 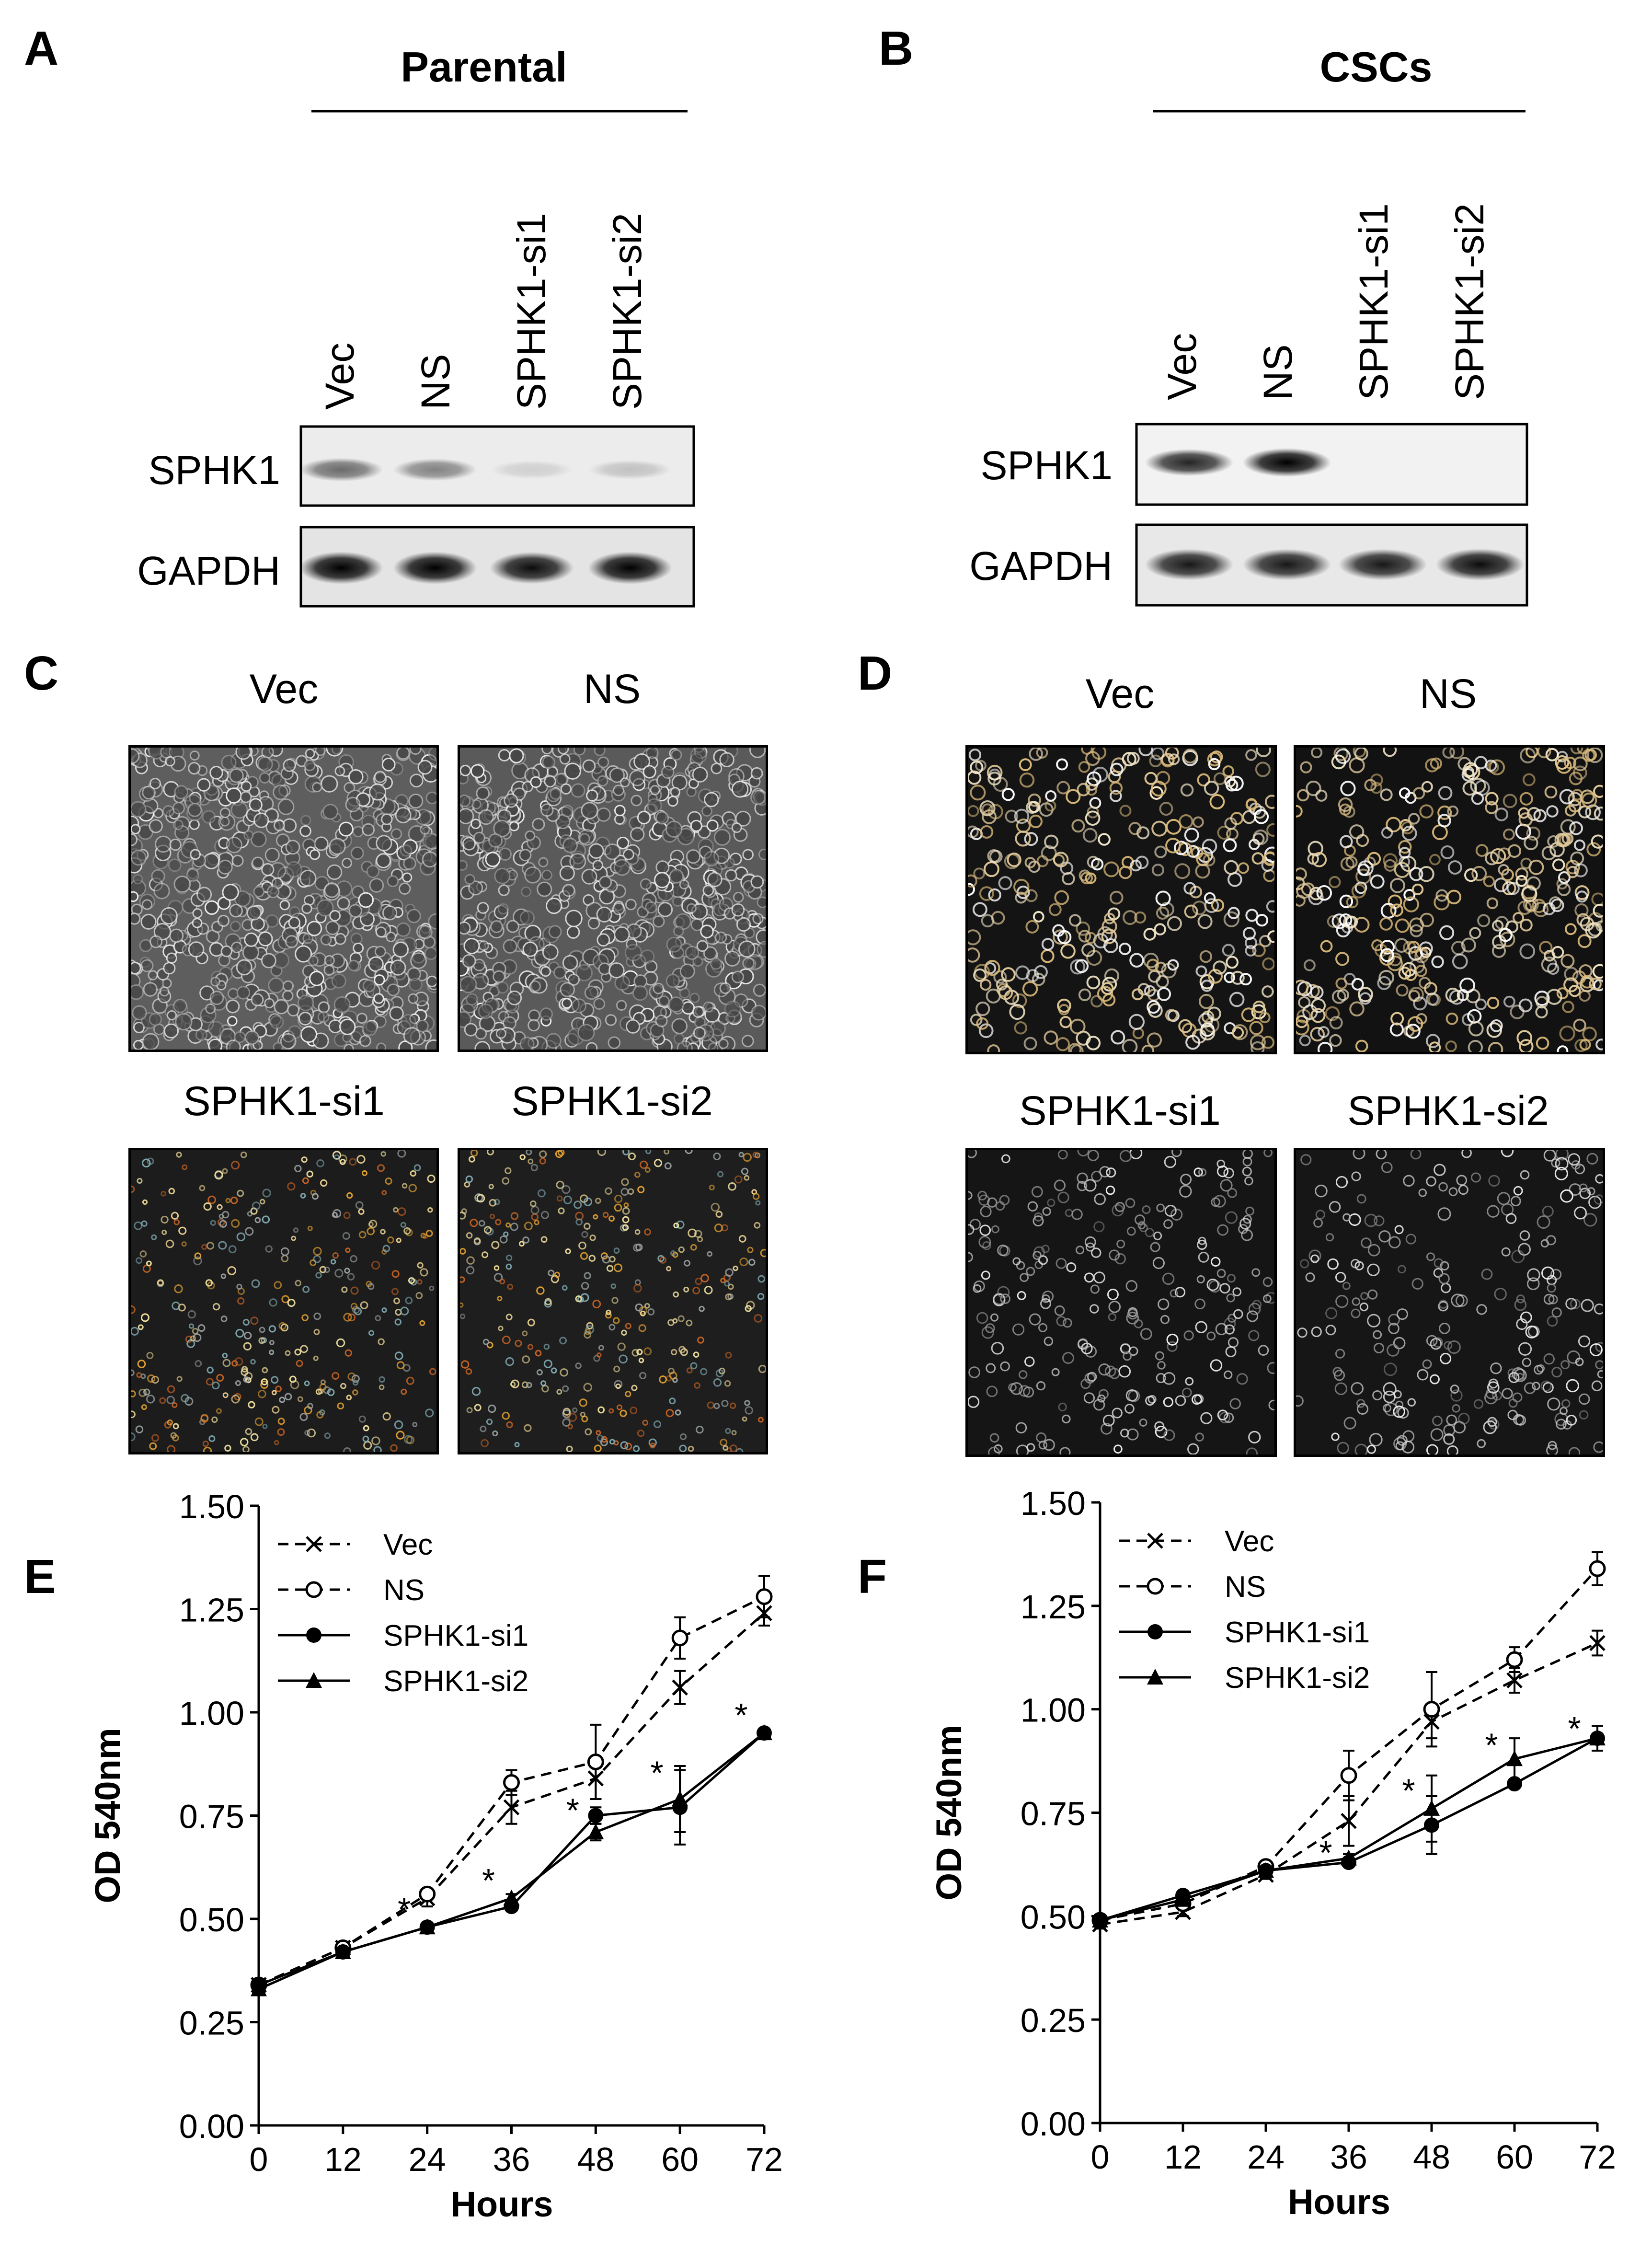 What do you see at coordinates (107, 1816) in the screenshot?
I see `y-axis-label: OD 540nm` at bounding box center [107, 1816].